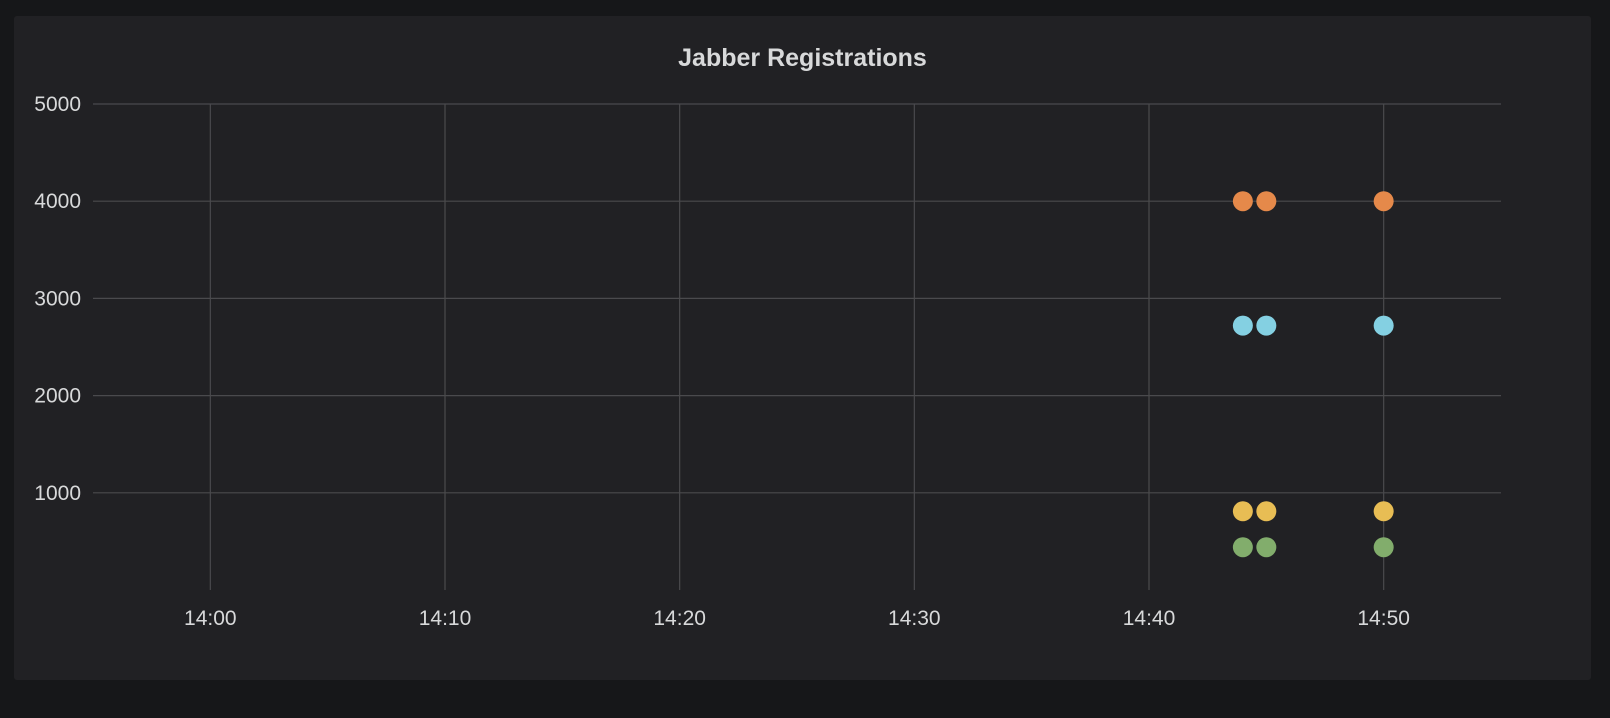 This screenshot has width=1610, height=718. I want to click on y-tick-label: 2000, so click(57, 396).